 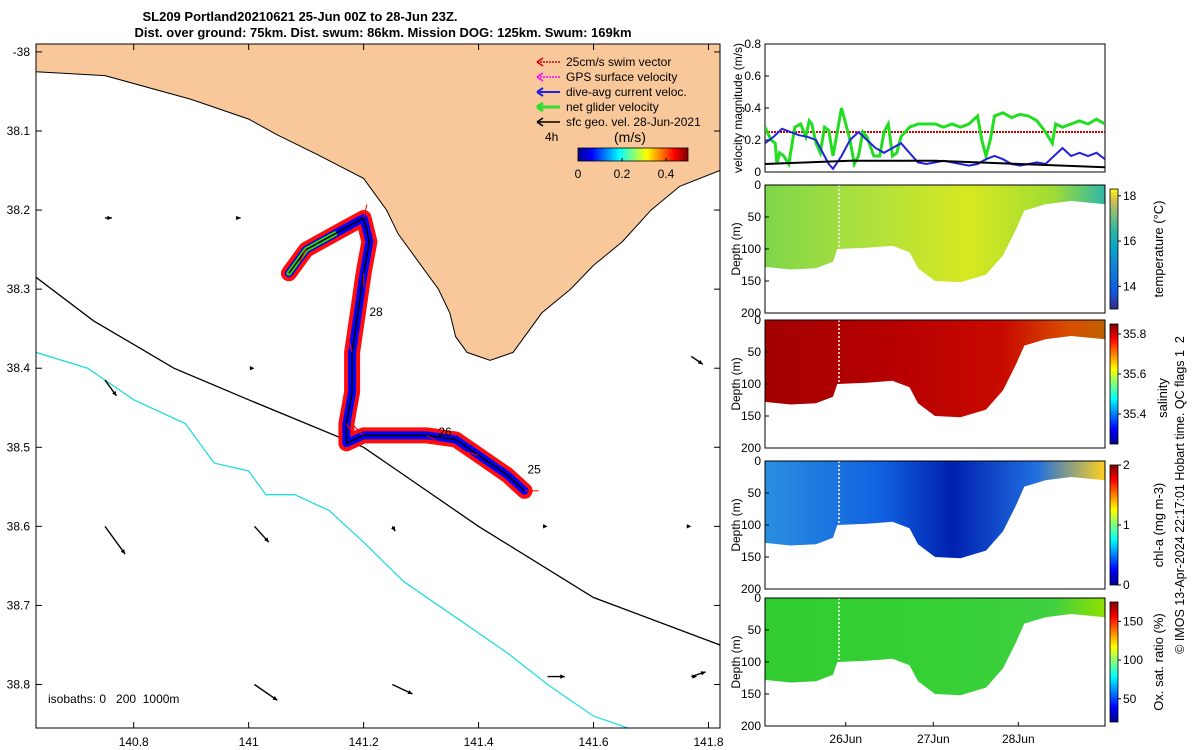 What do you see at coordinates (618, 62) in the screenshot?
I see `legend-label-swim: 25cm/s swim vector` at bounding box center [618, 62].